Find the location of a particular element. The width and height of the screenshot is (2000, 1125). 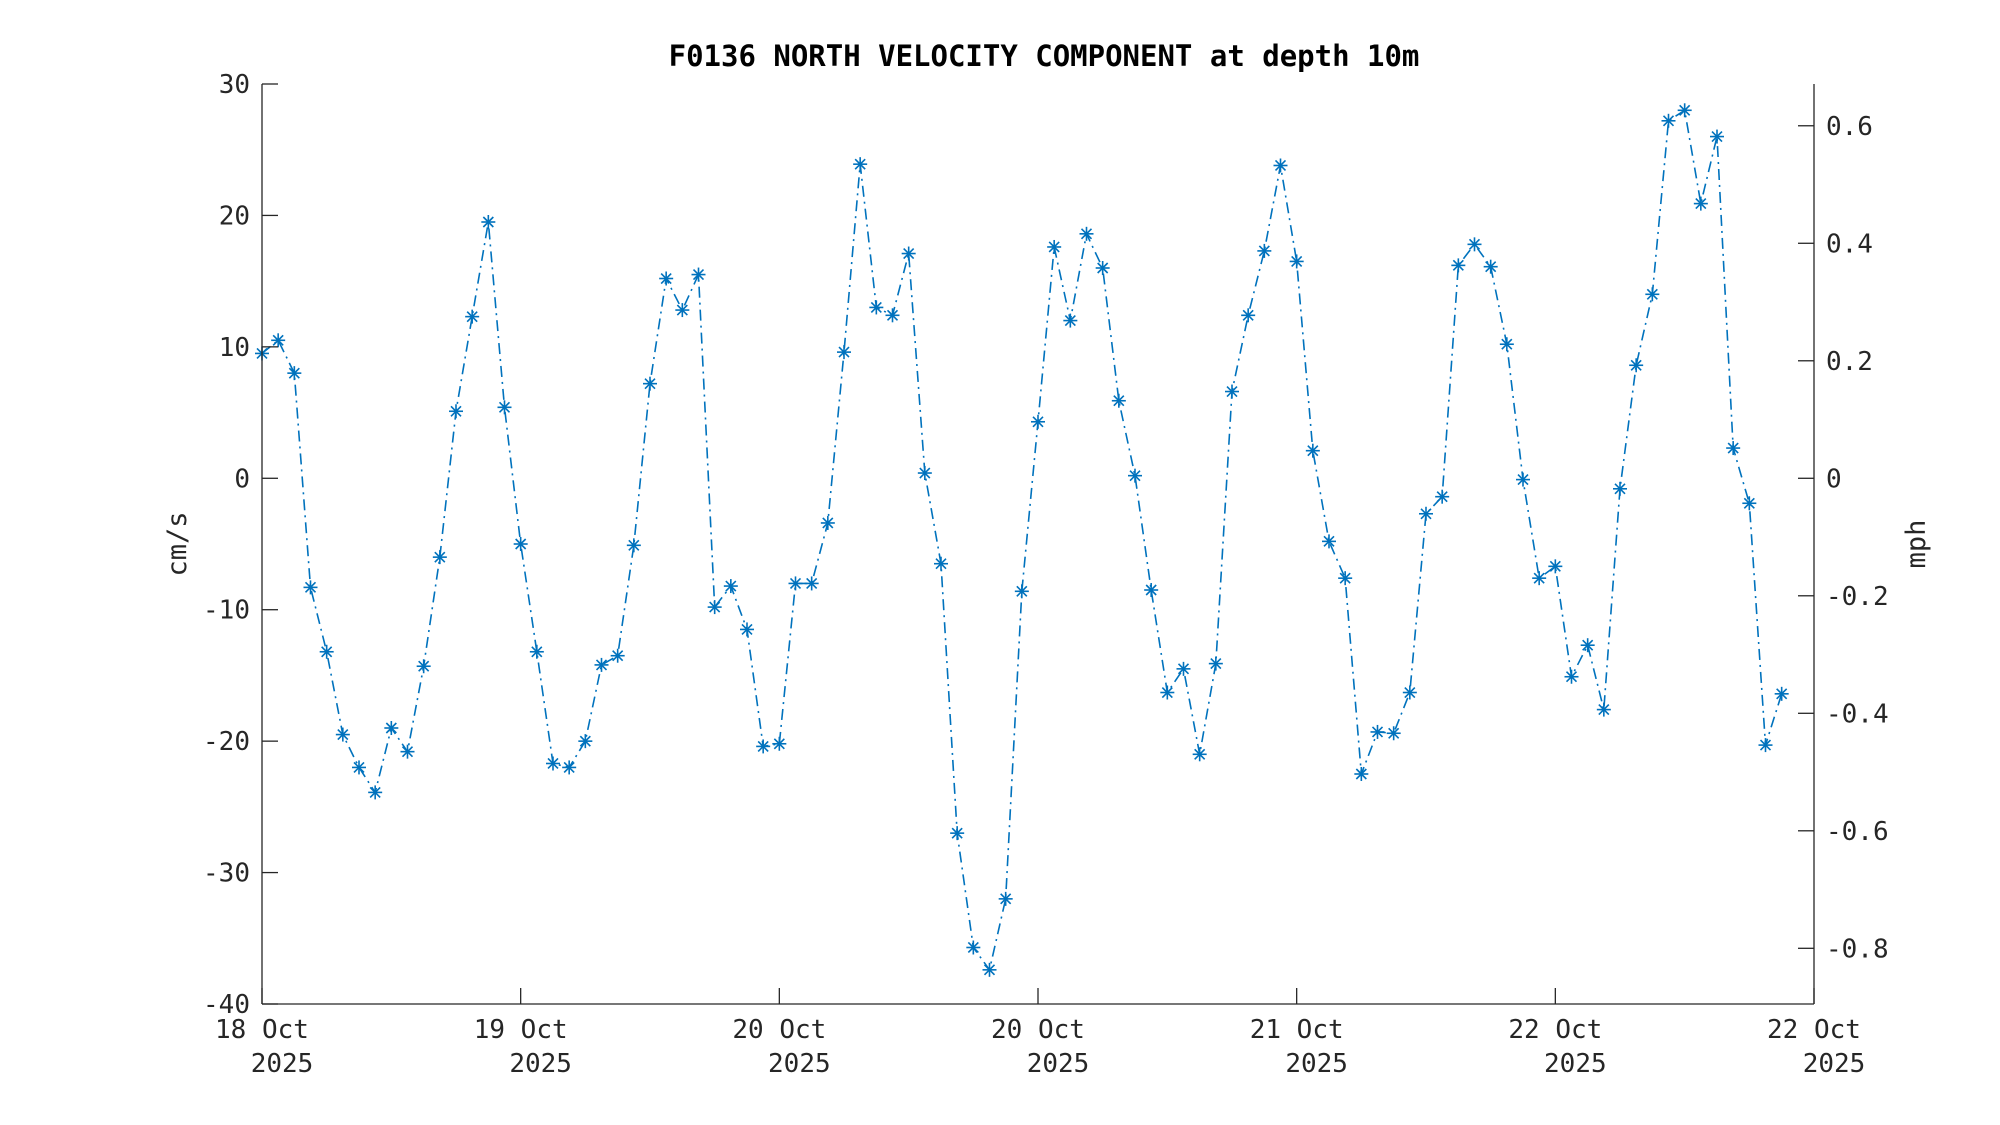

right-y-ticks: -0.8 -0.6 -0.4 -0.2 0 0.2 0.4 0.6 is located at coordinates (1843, 538).